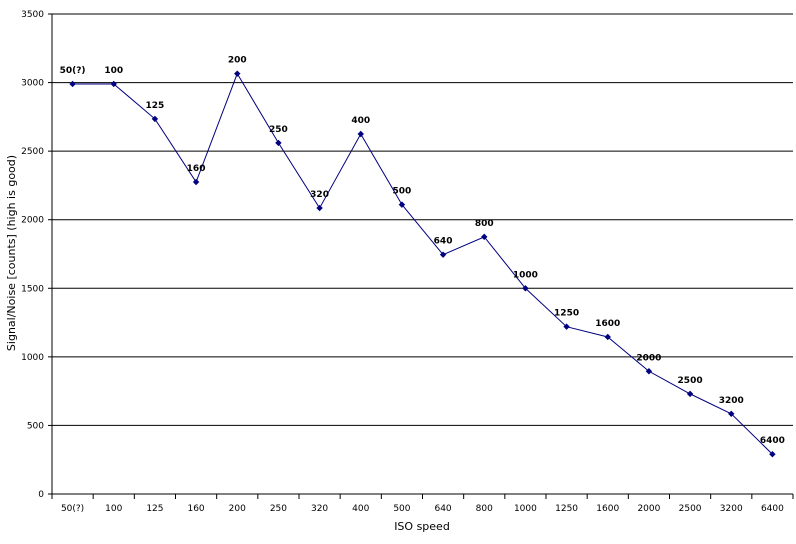  Describe the element at coordinates (278, 509) in the screenshot. I see `x-tick-label: 250` at that location.